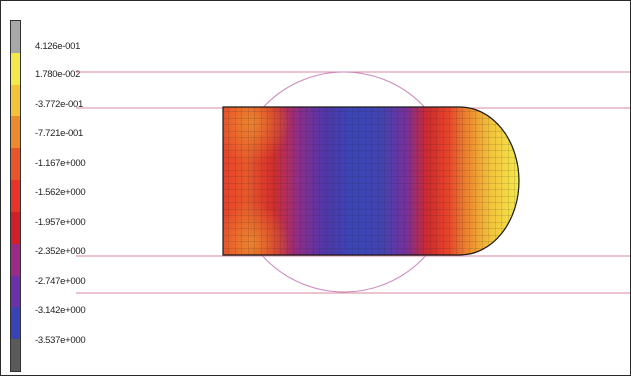  I want to click on legend-label: -2.747e+000, so click(60, 281).